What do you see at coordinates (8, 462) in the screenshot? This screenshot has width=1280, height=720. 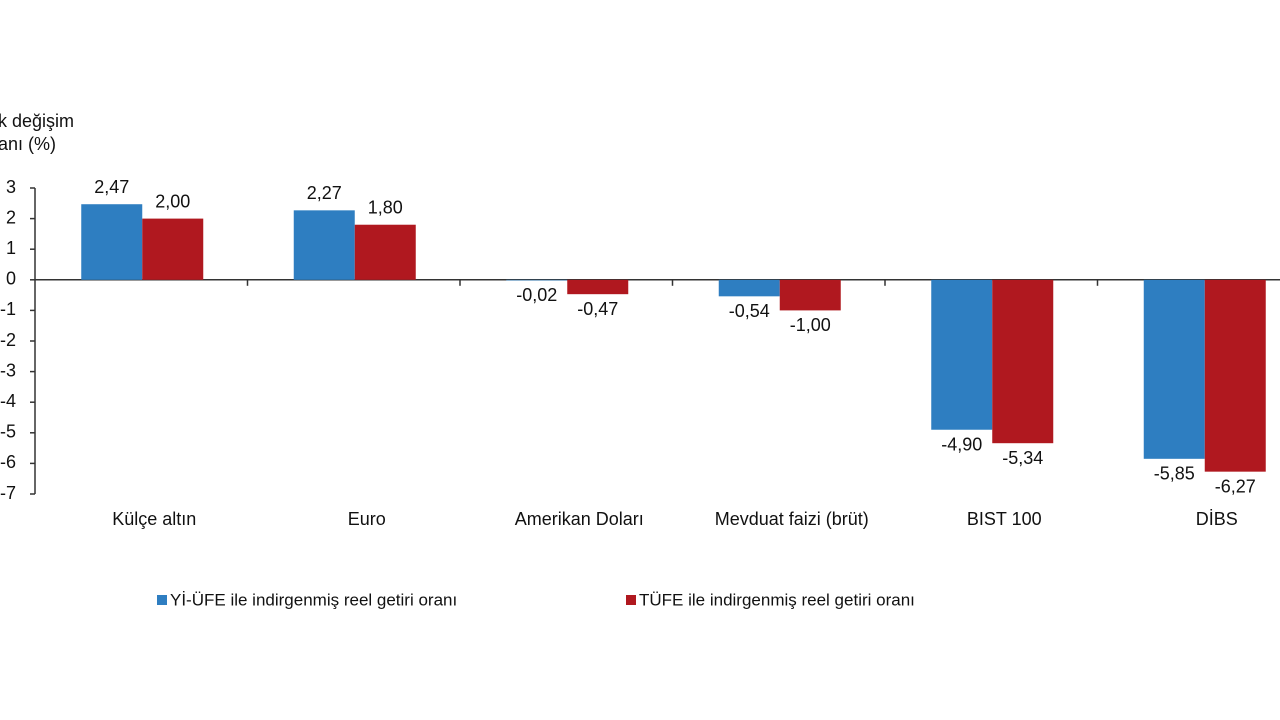 I see `y-tick-label: -6` at bounding box center [8, 462].